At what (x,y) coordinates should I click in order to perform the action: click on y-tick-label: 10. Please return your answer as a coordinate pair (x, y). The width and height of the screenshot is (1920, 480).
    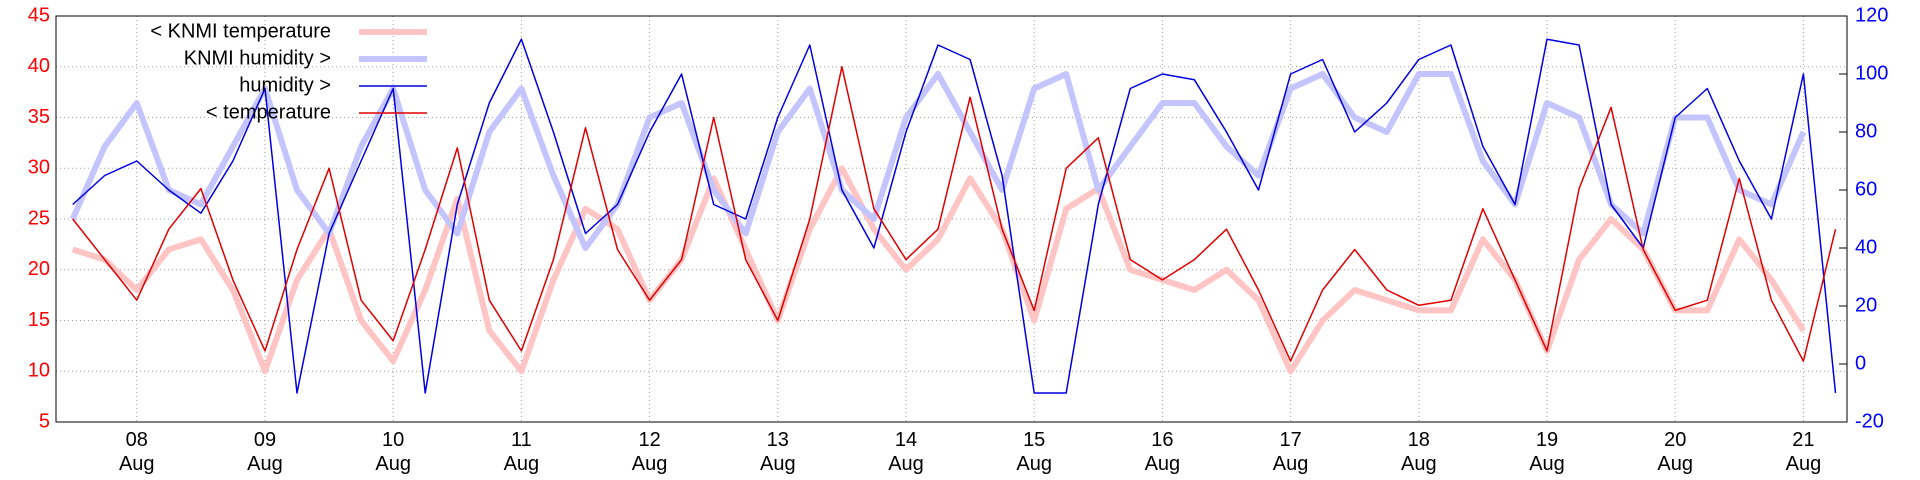
    Looking at the image, I should click on (39, 371).